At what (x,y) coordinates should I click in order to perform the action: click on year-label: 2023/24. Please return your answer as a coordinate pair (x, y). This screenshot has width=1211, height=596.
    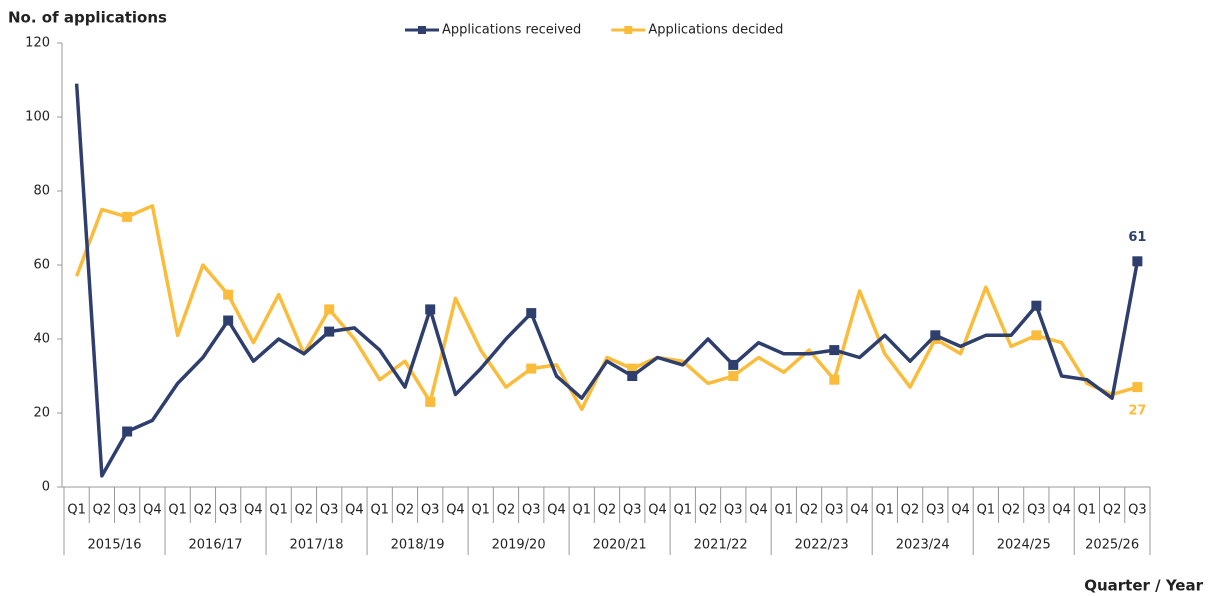
    Looking at the image, I should click on (923, 545).